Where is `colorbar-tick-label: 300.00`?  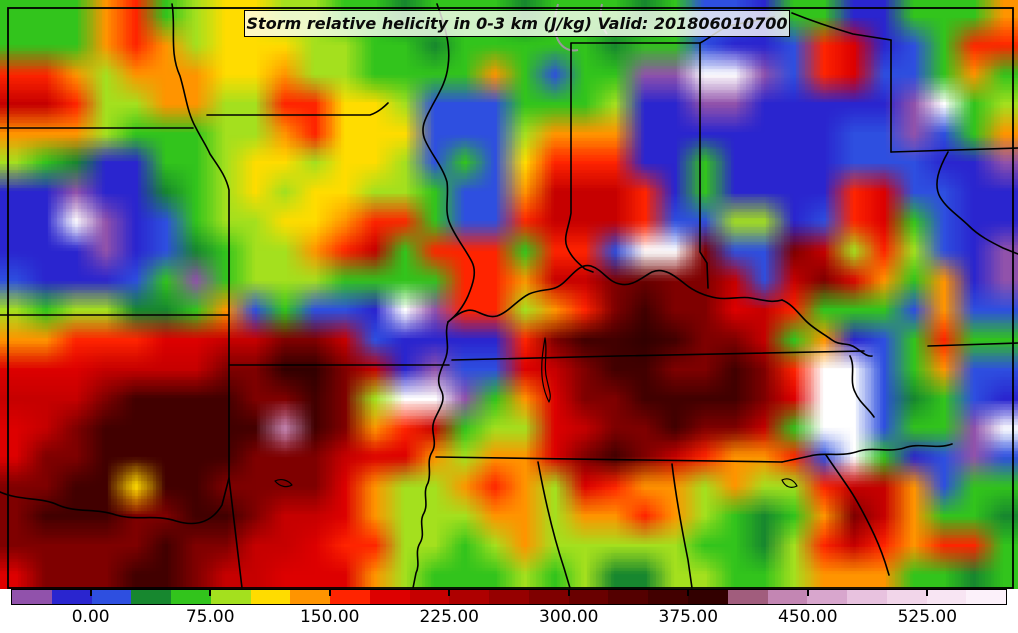 colorbar-tick-label: 300.00 is located at coordinates (569, 617).